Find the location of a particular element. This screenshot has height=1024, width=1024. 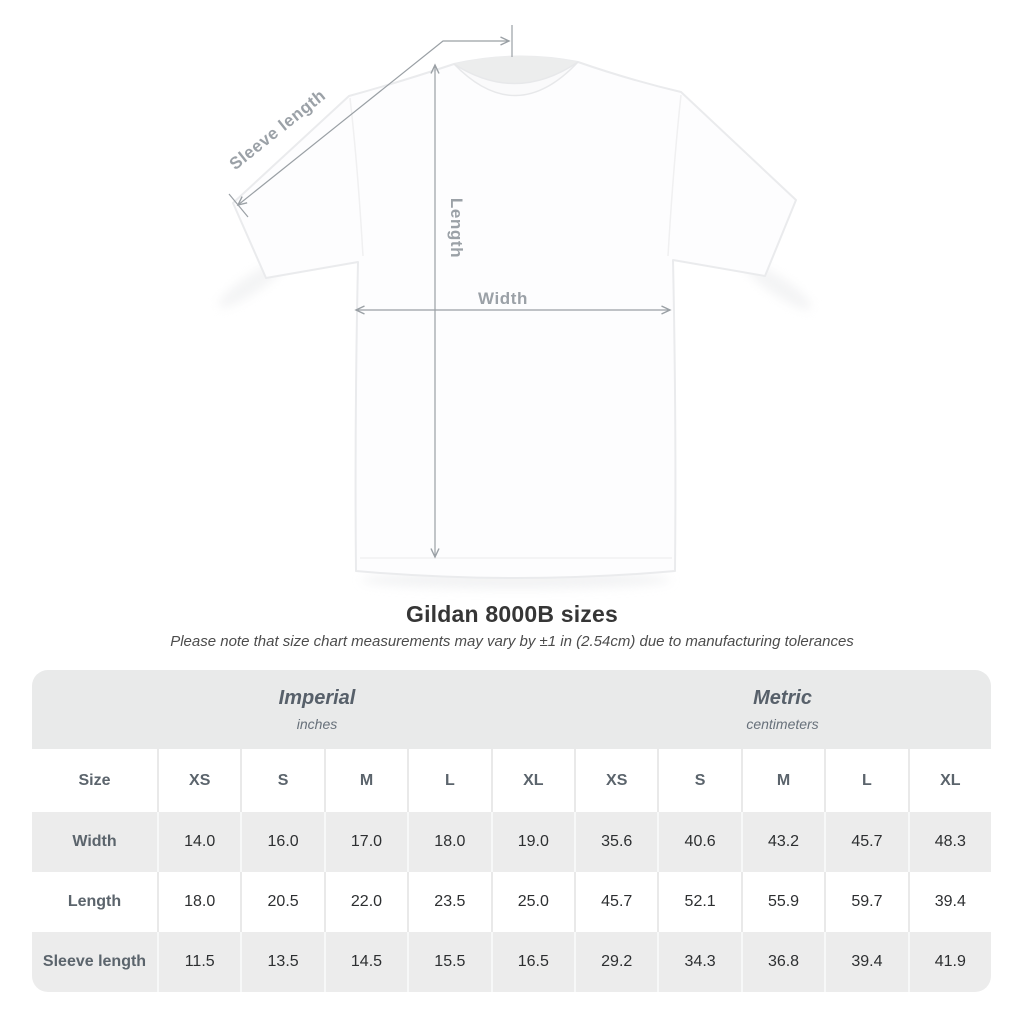

imperial-group-header: Imperial inches is located at coordinates (303, 709).